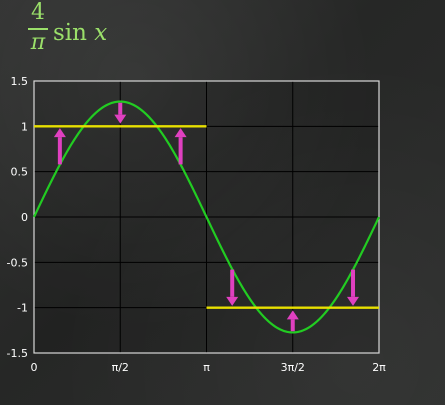 The width and height of the screenshot is (445, 405). I want to click on y-tick-label: -1, so click(22, 308).